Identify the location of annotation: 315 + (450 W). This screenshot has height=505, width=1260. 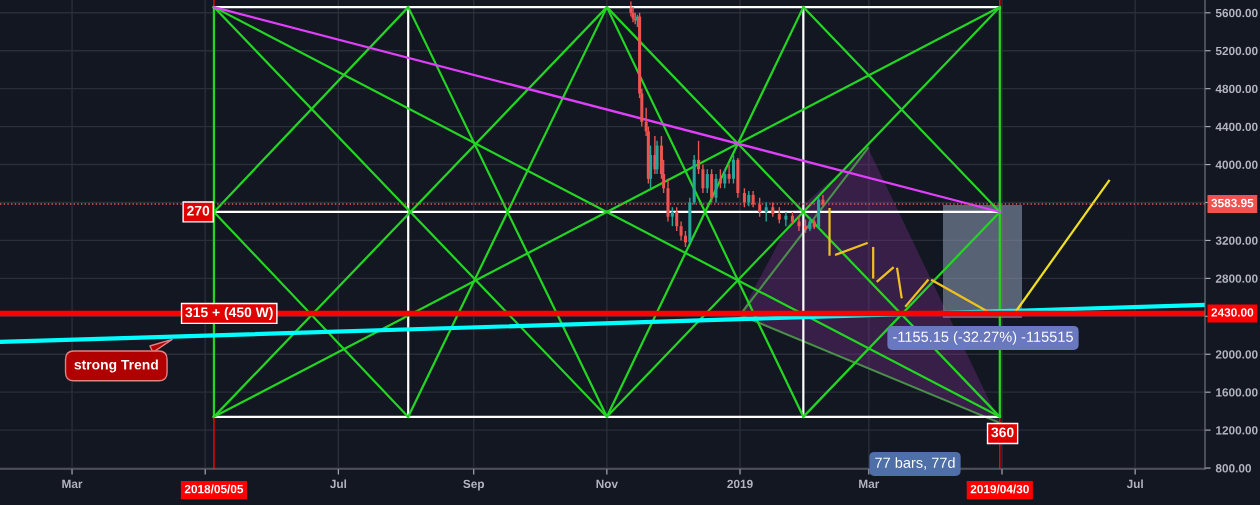
(229, 313).